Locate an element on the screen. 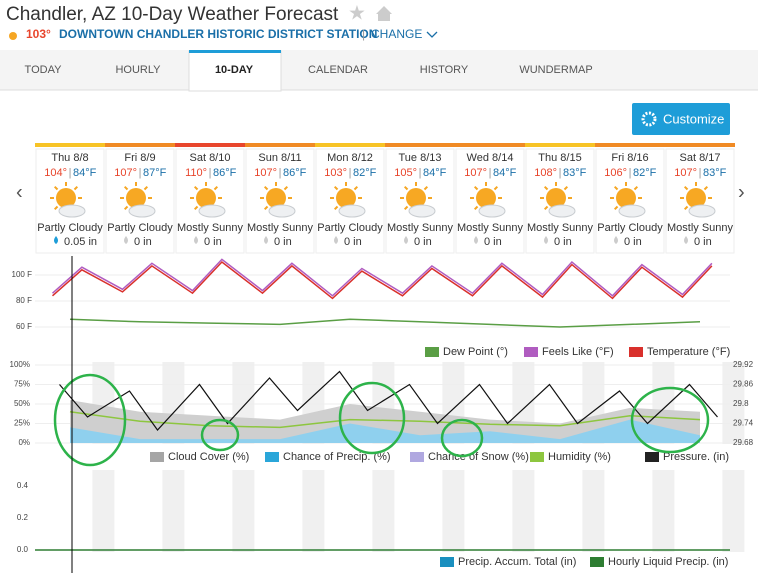 This screenshot has width=758, height=573. dew-point-line is located at coordinates (385, 323).